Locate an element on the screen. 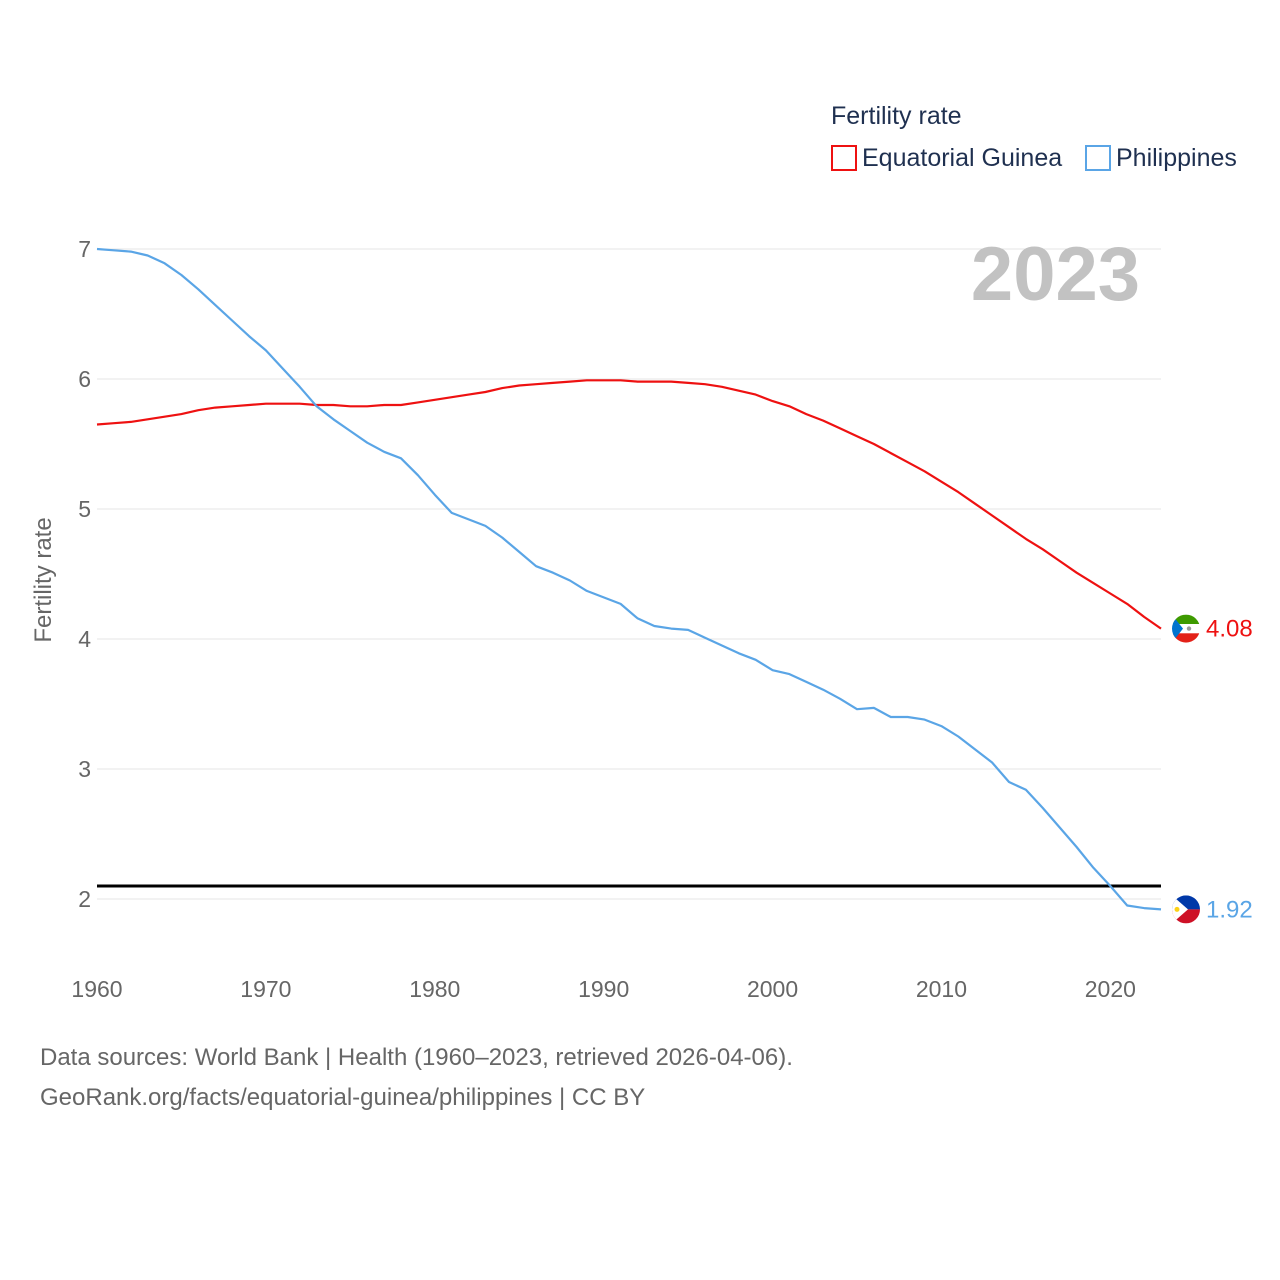 The height and width of the screenshot is (1280, 1280). x-tick-label: 1990 is located at coordinates (603, 989).